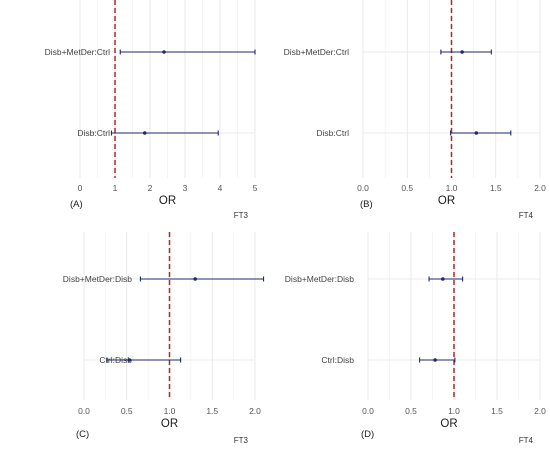  What do you see at coordinates (220, 188) in the screenshot?
I see `x-tick-label: 4` at bounding box center [220, 188].